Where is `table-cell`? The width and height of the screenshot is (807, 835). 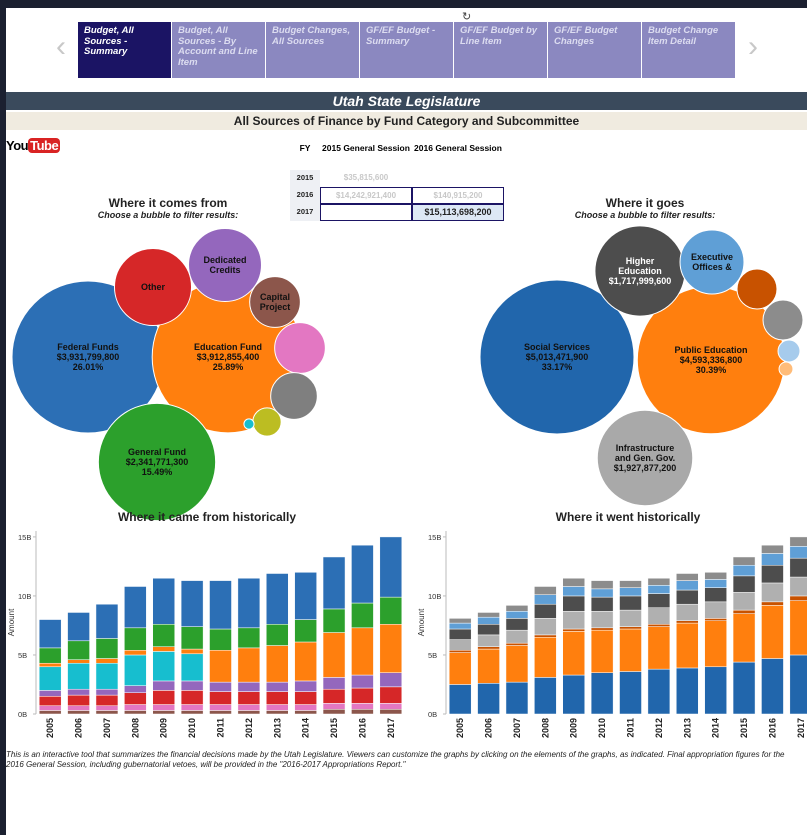
table-cell is located at coordinates (458, 178).